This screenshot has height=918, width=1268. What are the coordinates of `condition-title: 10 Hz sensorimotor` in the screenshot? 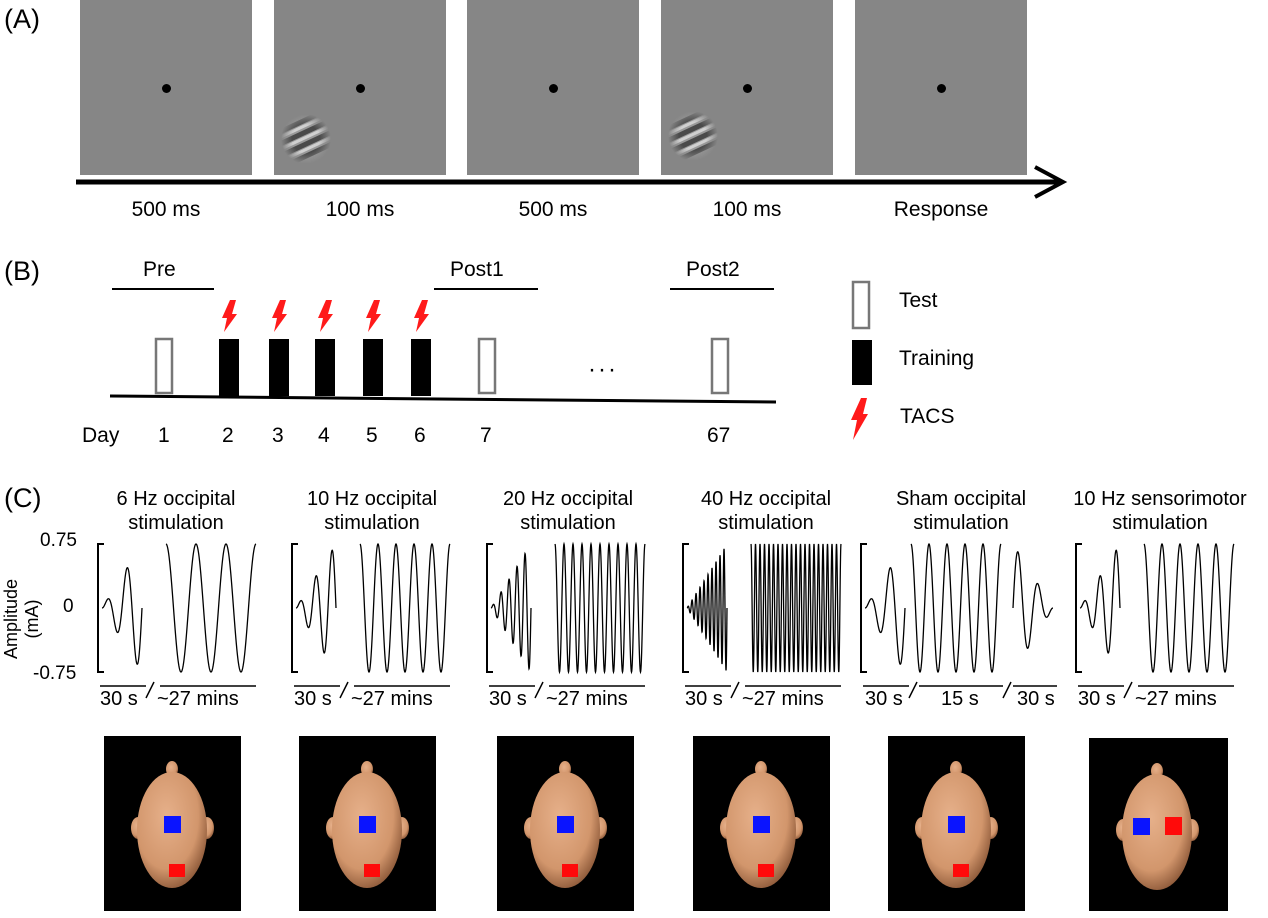 It's located at (1160, 499).